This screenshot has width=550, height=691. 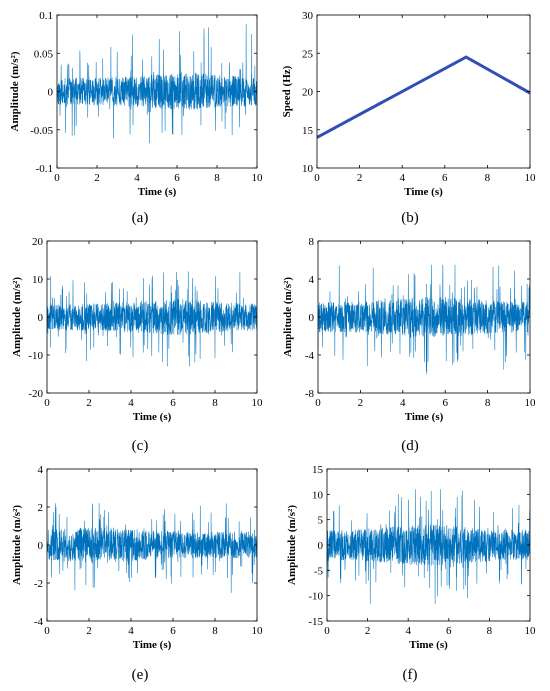 I want to click on y-tick-label: 25, so click(x=308, y=54).